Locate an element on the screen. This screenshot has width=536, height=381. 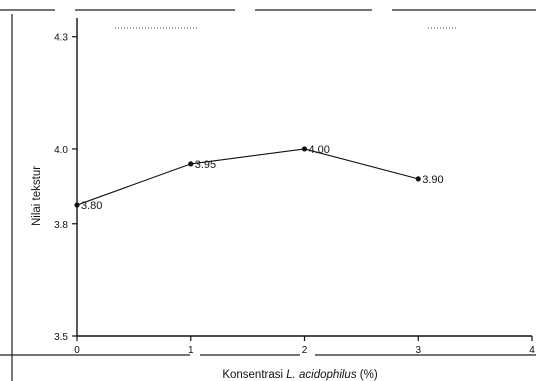
series: 3.80 3.95 4.00 3.90 is located at coordinates (259, 178).